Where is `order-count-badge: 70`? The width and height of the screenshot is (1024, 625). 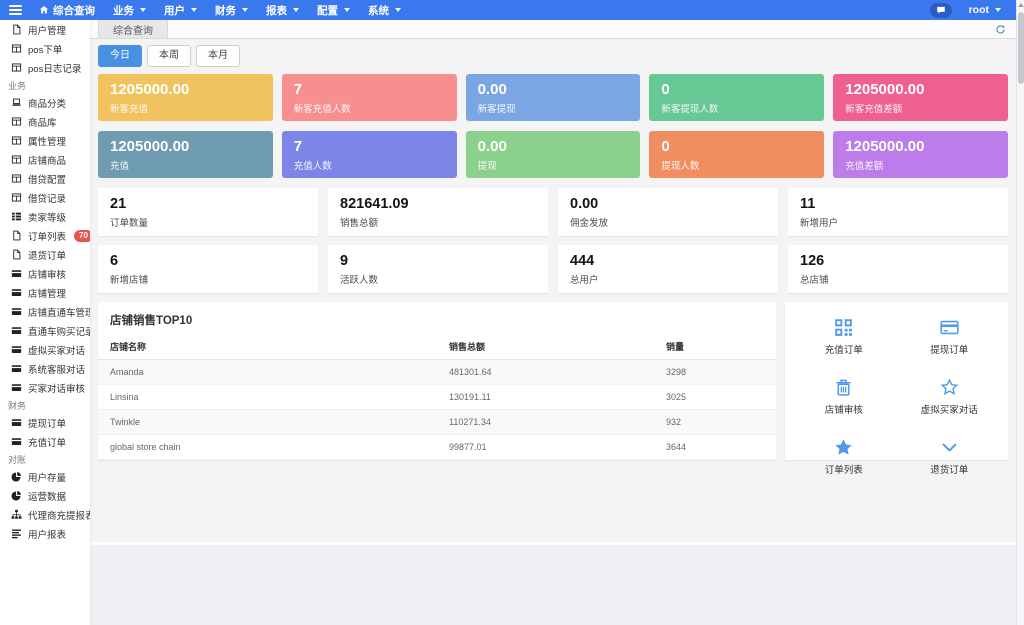 order-count-badge: 70 is located at coordinates (82, 235).